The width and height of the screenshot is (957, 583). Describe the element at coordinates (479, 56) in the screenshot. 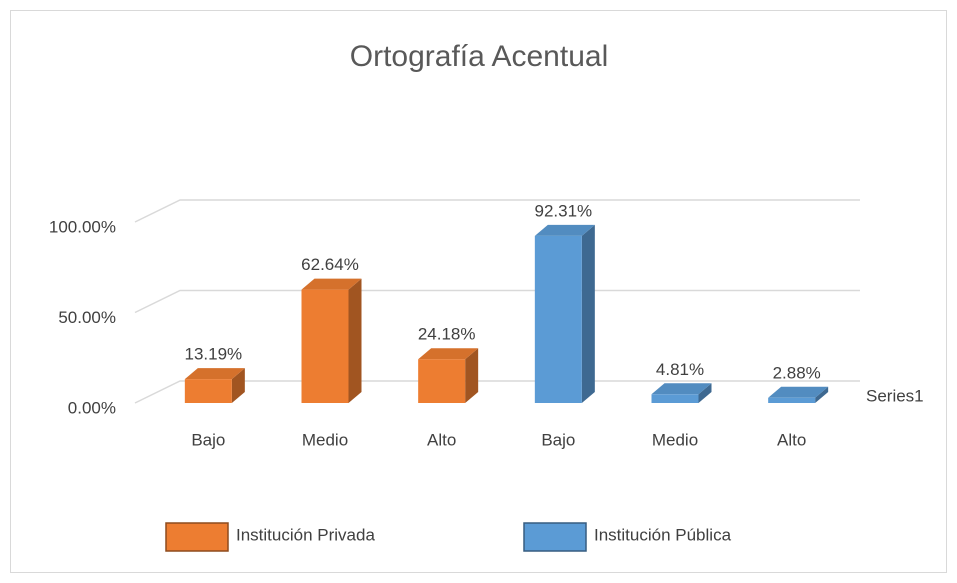

I see `chart-title: Ortografía Acentual` at that location.